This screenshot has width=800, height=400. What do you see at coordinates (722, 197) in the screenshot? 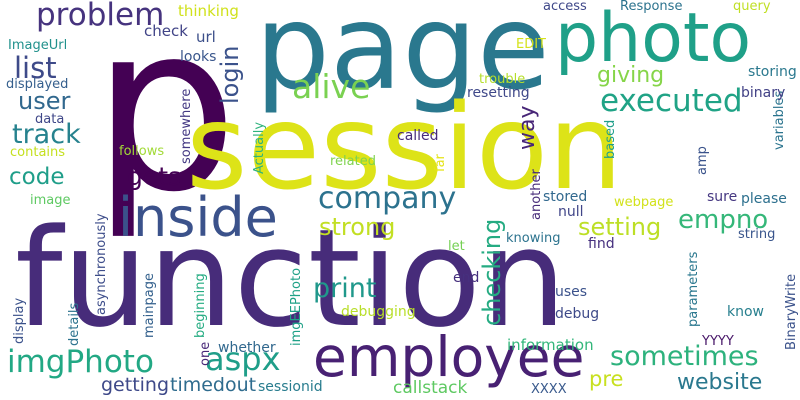
I see `word-sure: sure` at bounding box center [722, 197].